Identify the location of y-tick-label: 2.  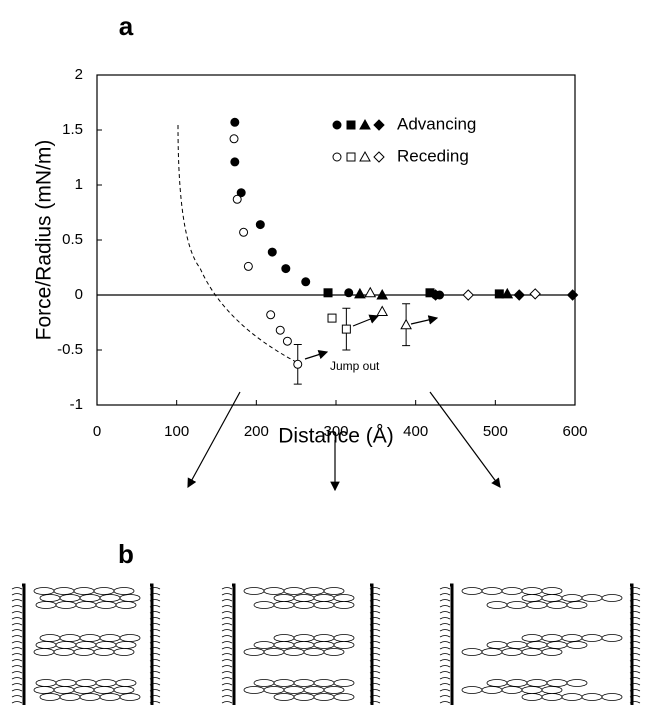
(79, 74).